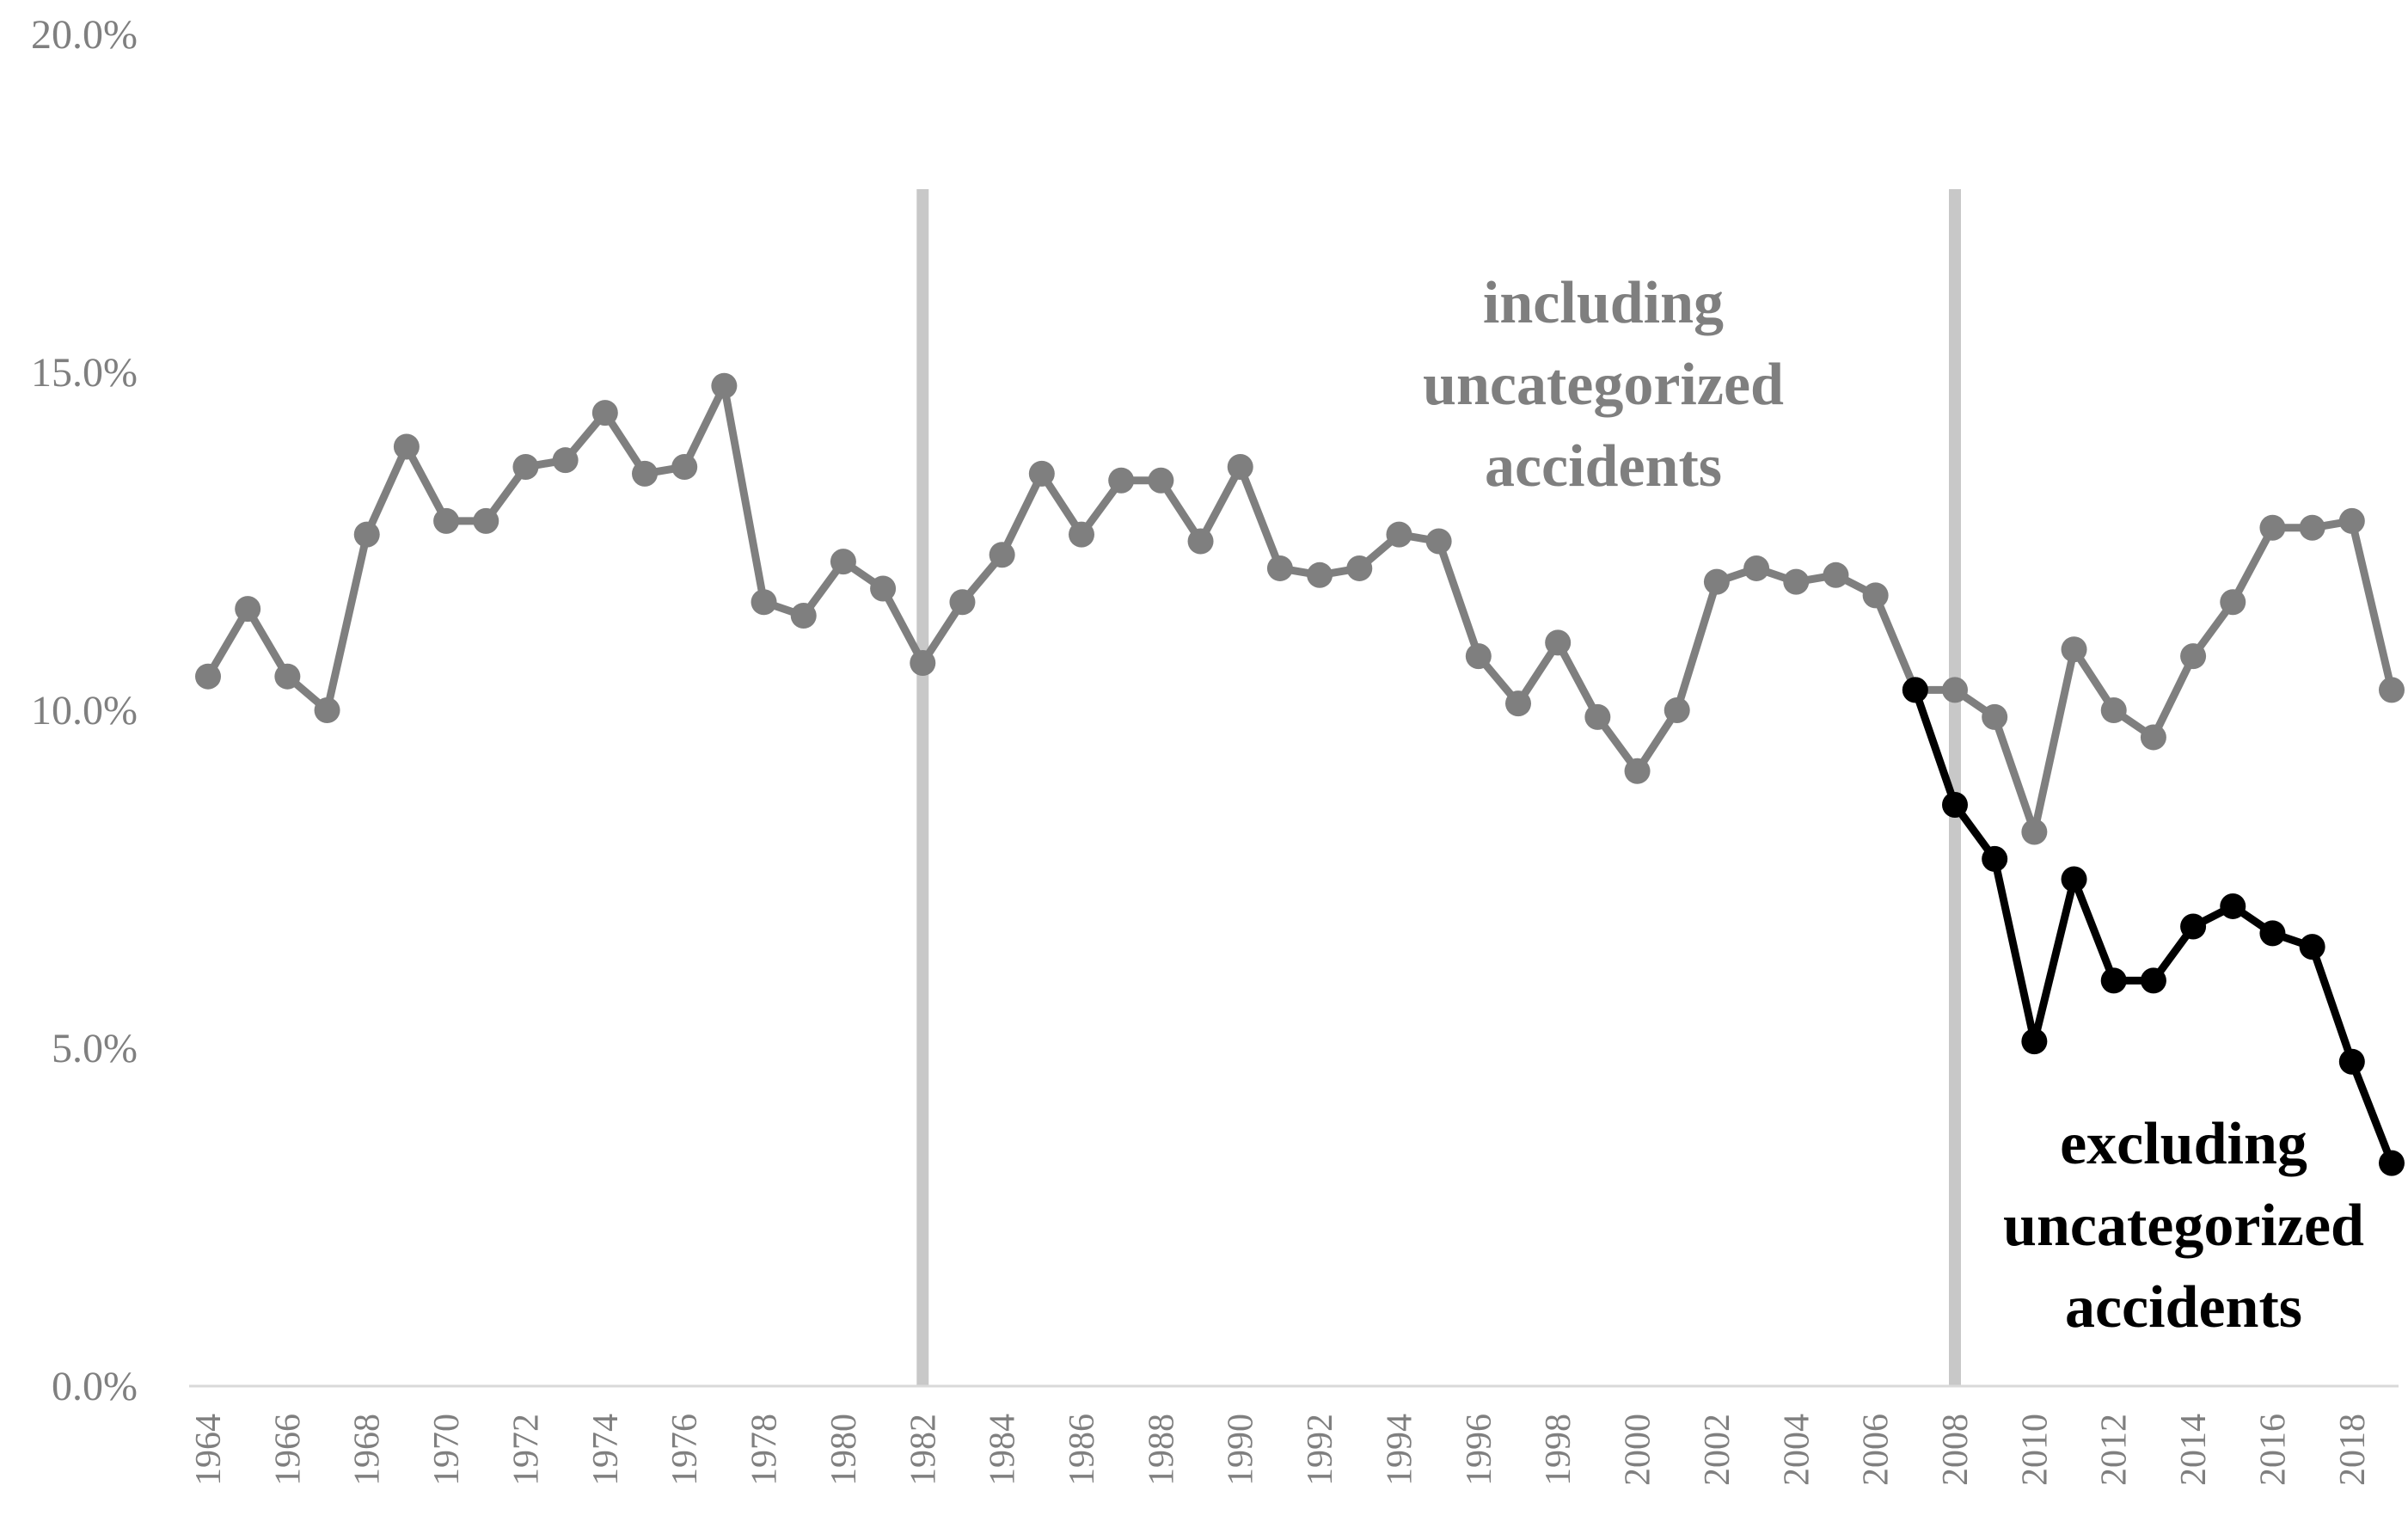 Image resolution: width=2408 pixels, height=1534 pixels. I want to click on x-tick-label: 2012, so click(2115, 1450).